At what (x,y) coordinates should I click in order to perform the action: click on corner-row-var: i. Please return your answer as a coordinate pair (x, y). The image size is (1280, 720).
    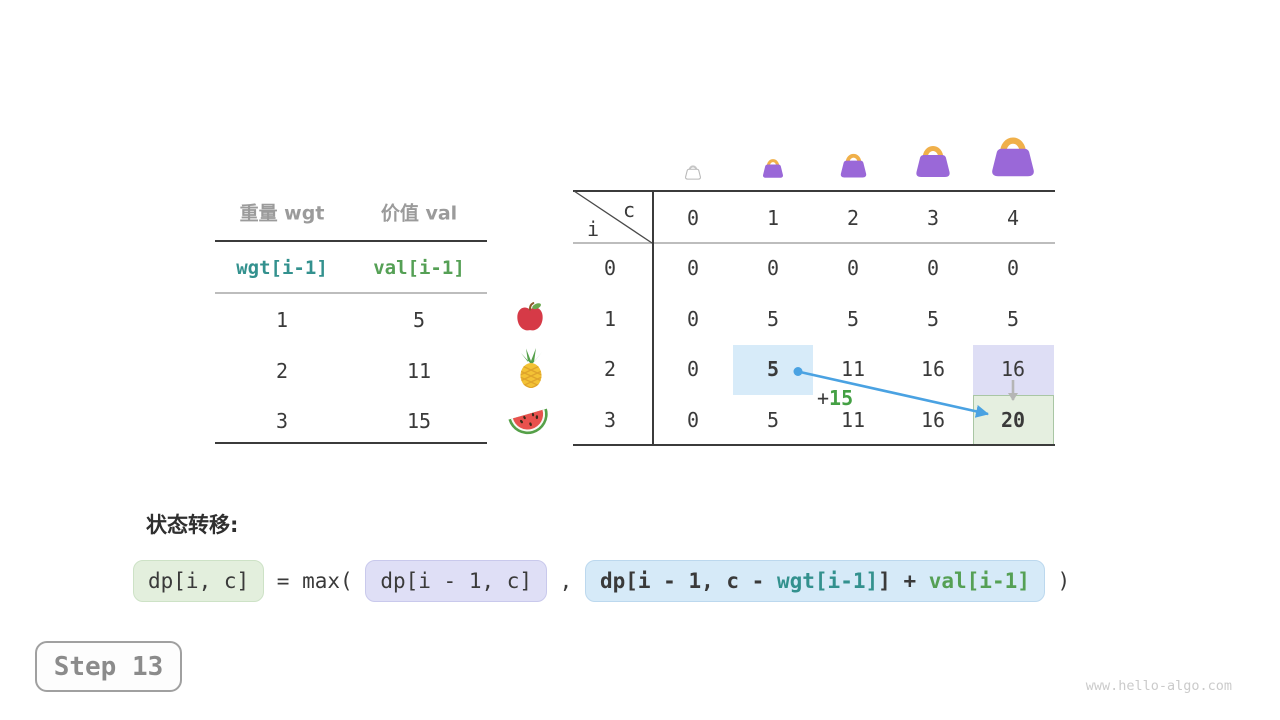
    Looking at the image, I should click on (593, 229).